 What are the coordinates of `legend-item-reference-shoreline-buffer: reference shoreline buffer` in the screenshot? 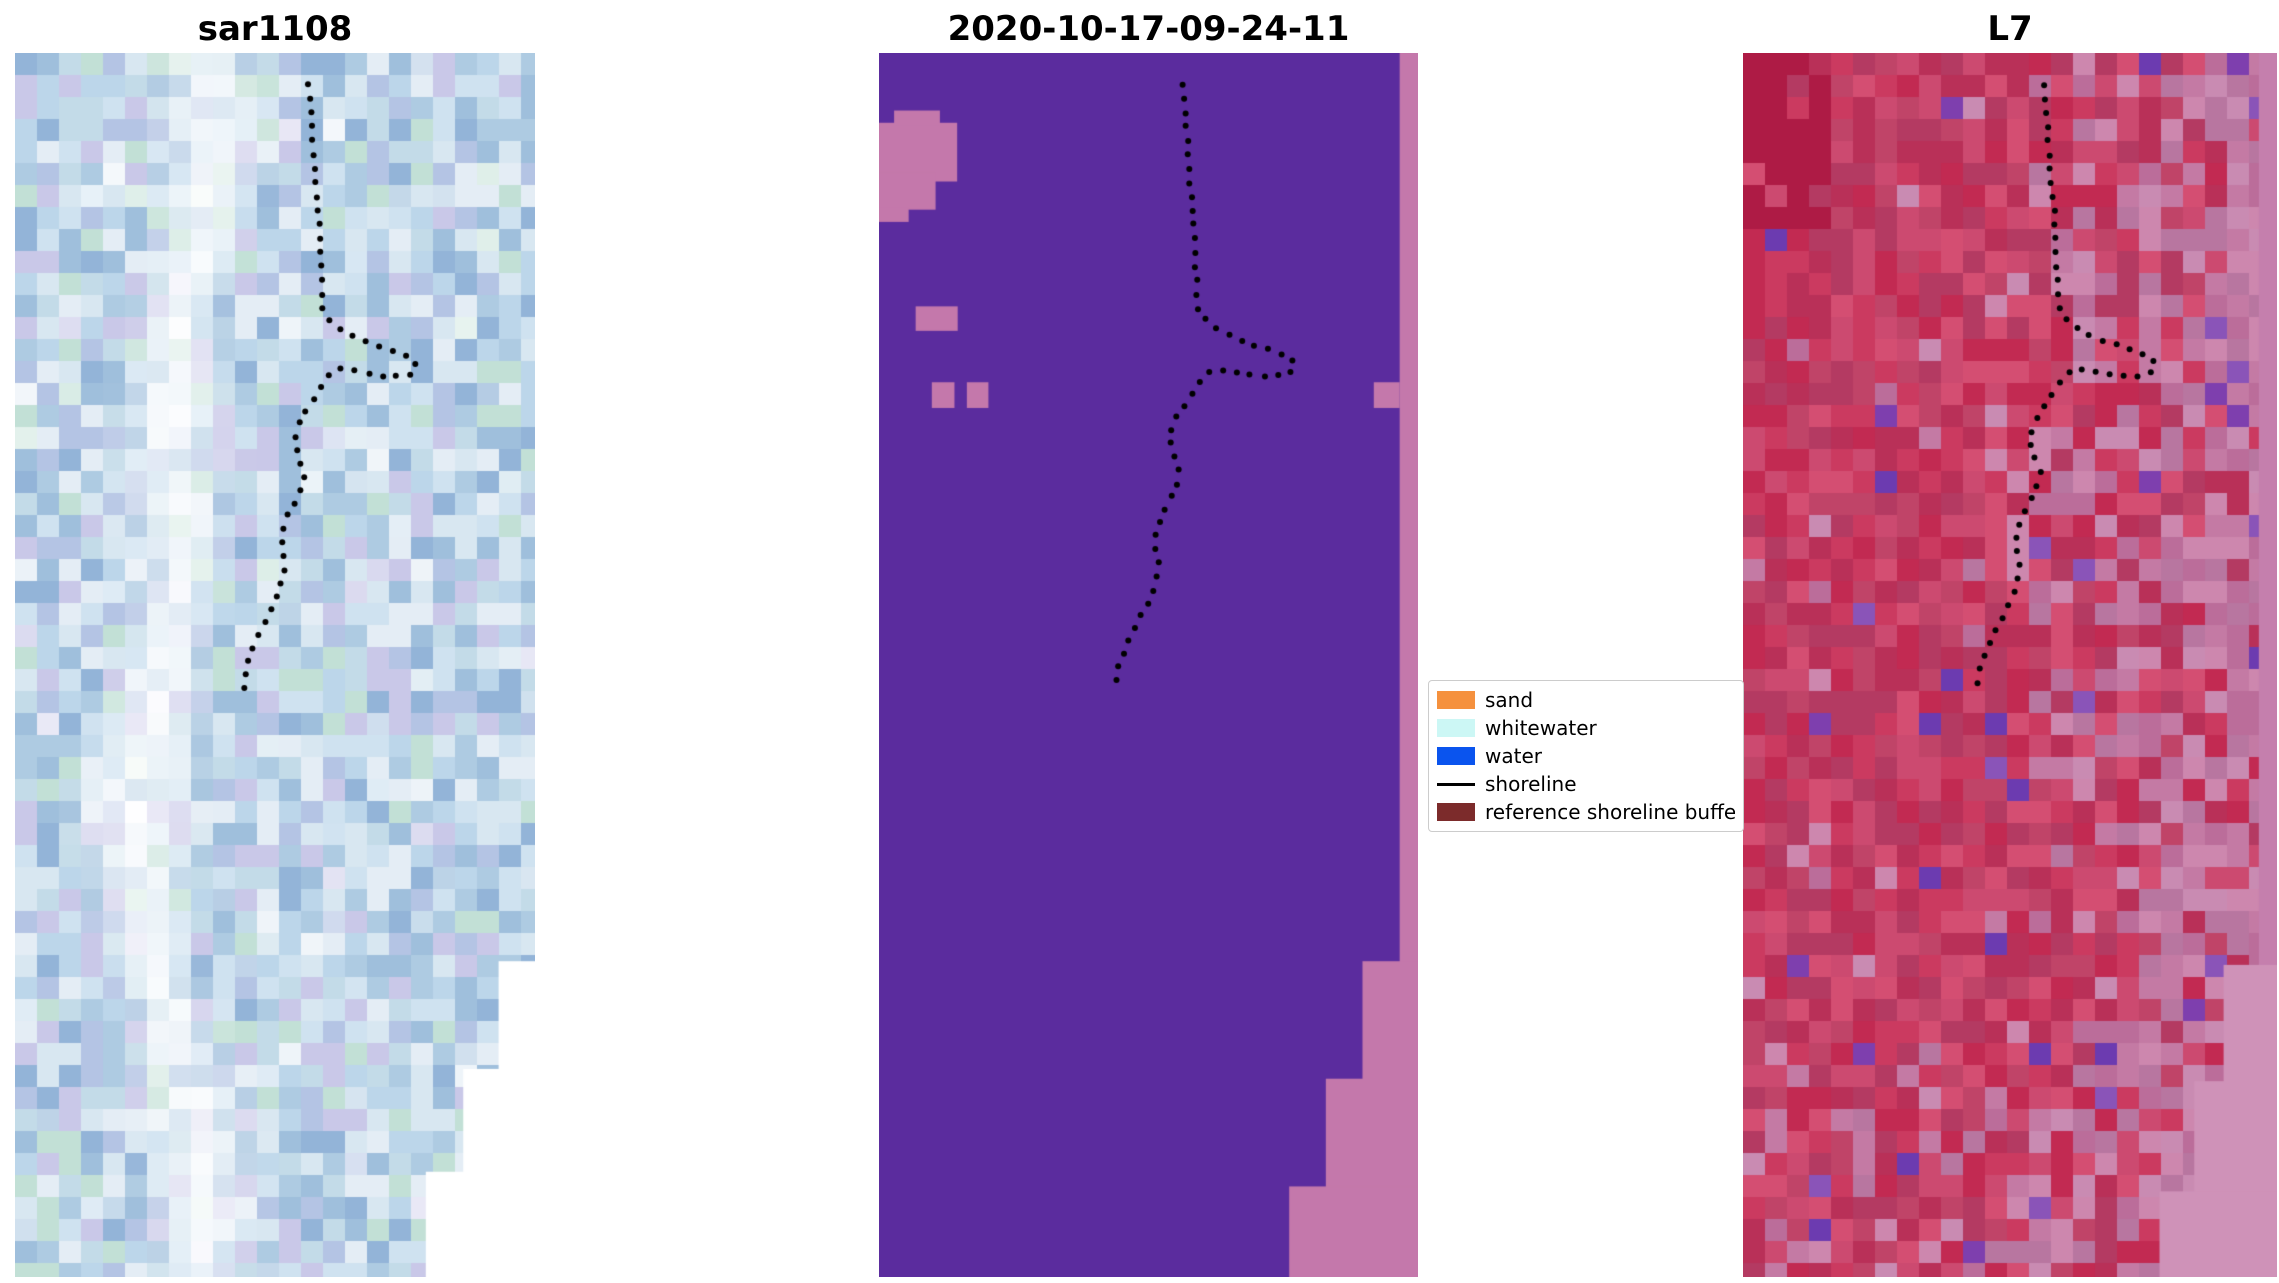 It's located at (1586, 812).